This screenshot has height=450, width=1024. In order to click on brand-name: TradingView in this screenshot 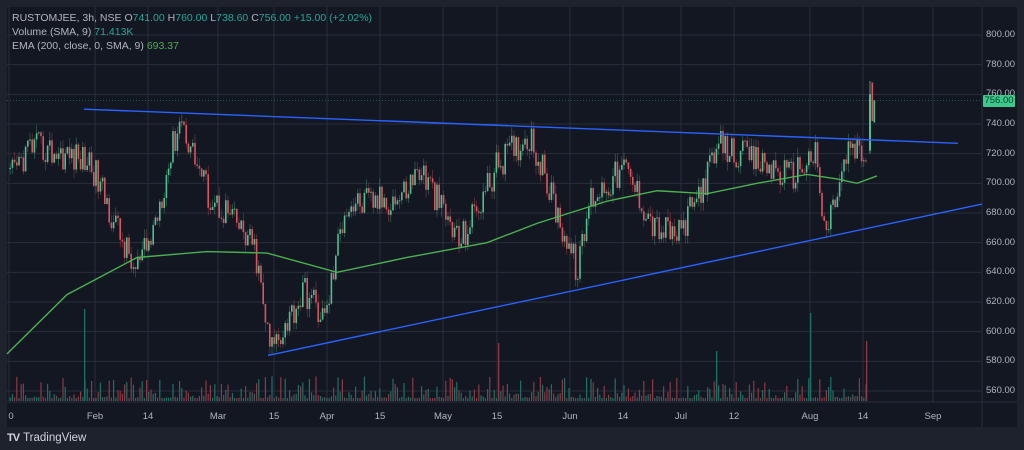, I will do `click(55, 438)`.